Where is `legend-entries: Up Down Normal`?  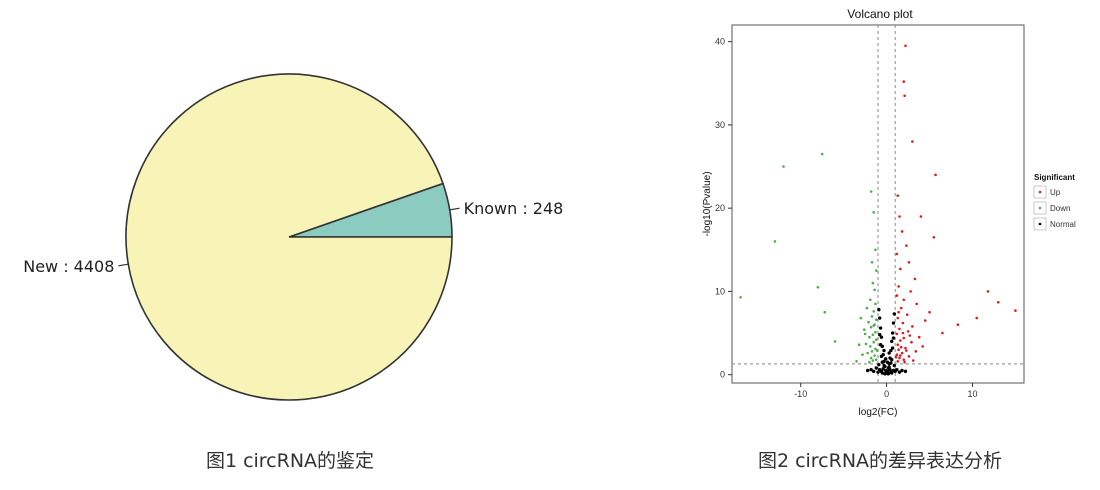
legend-entries: Up Down Normal is located at coordinates (1054, 208).